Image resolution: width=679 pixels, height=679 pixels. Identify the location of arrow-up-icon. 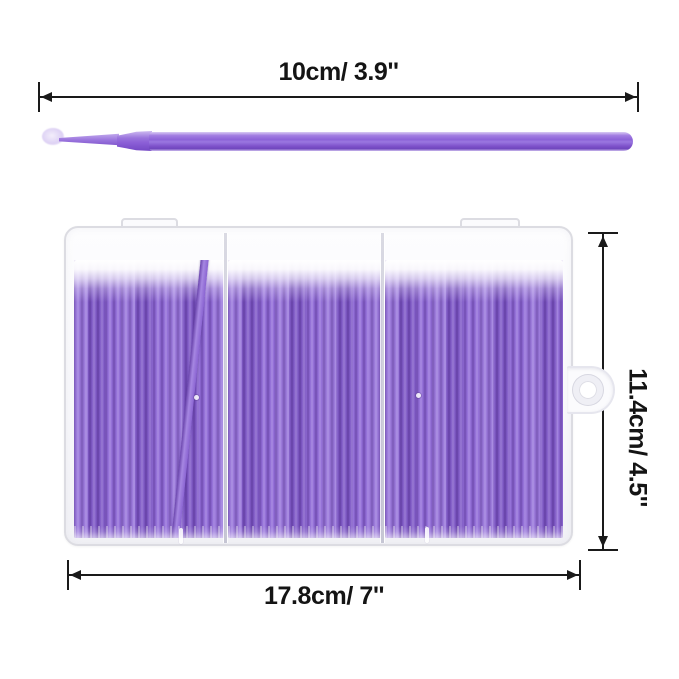
(603, 241).